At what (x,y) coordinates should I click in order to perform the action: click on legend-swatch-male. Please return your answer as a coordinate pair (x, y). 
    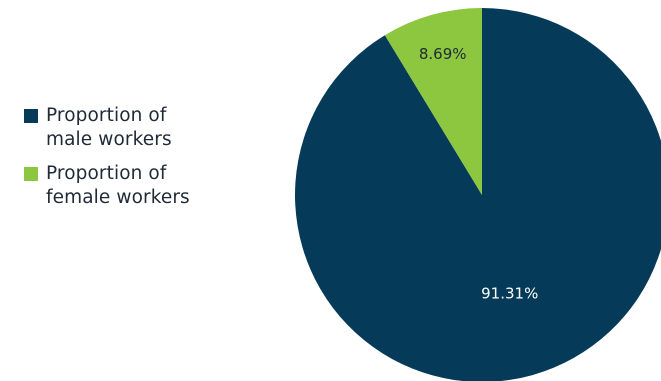
    Looking at the image, I should click on (31, 116).